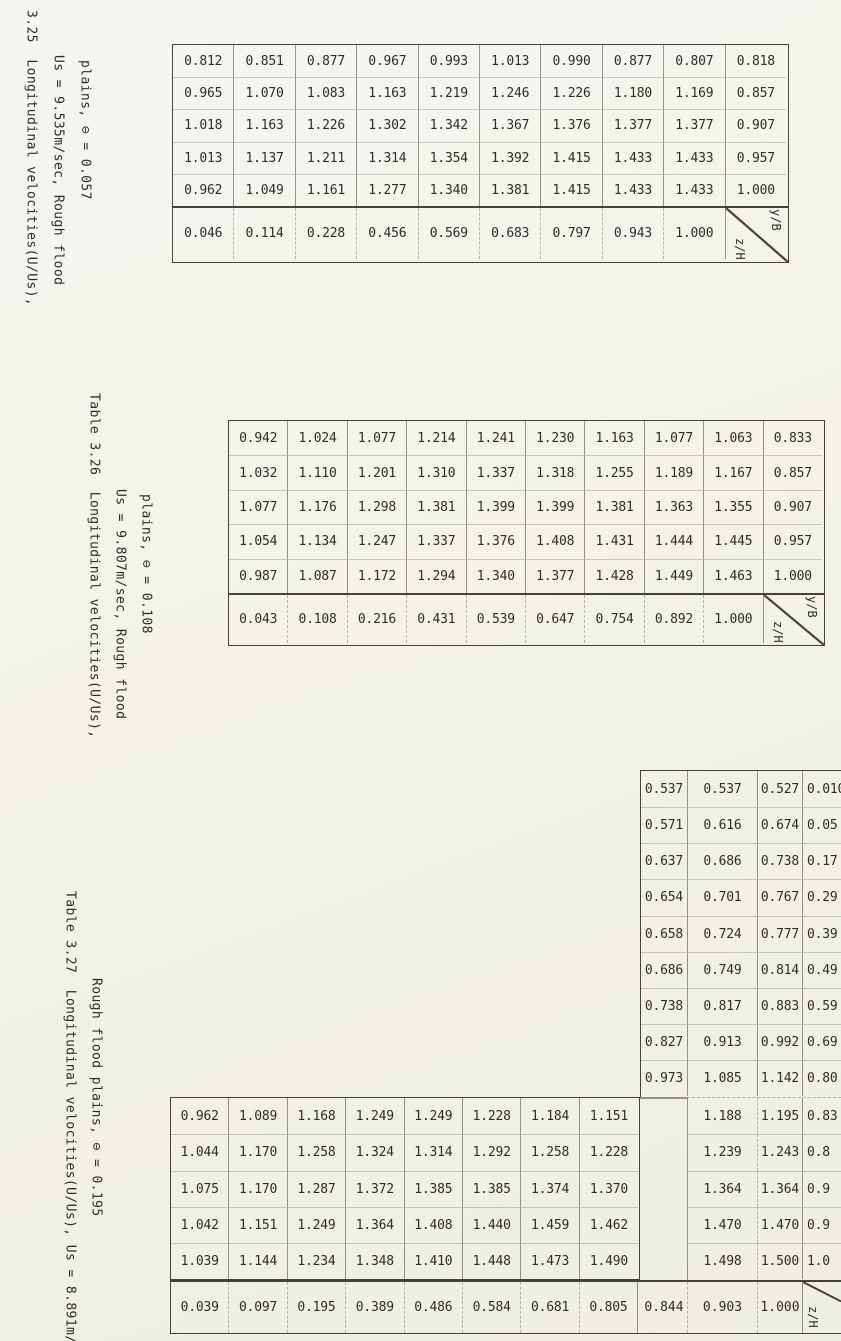 The image size is (841, 1341). I want to click on value-cell: 0.010, so click(824, 789).